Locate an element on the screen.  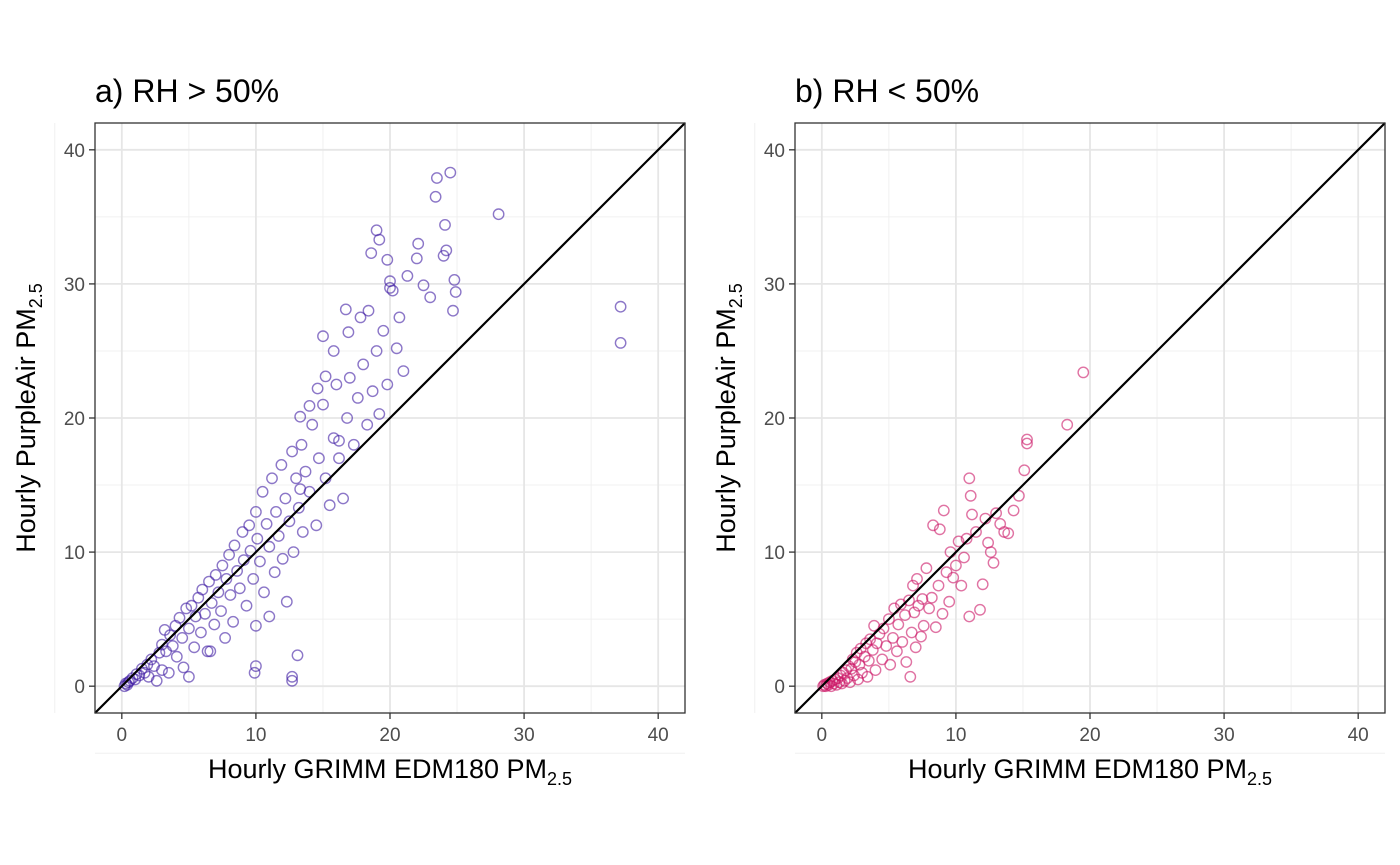
panel-a-x-axis-title-main: Hourly GRIMM EDM180 PM is located at coordinates (377, 769).